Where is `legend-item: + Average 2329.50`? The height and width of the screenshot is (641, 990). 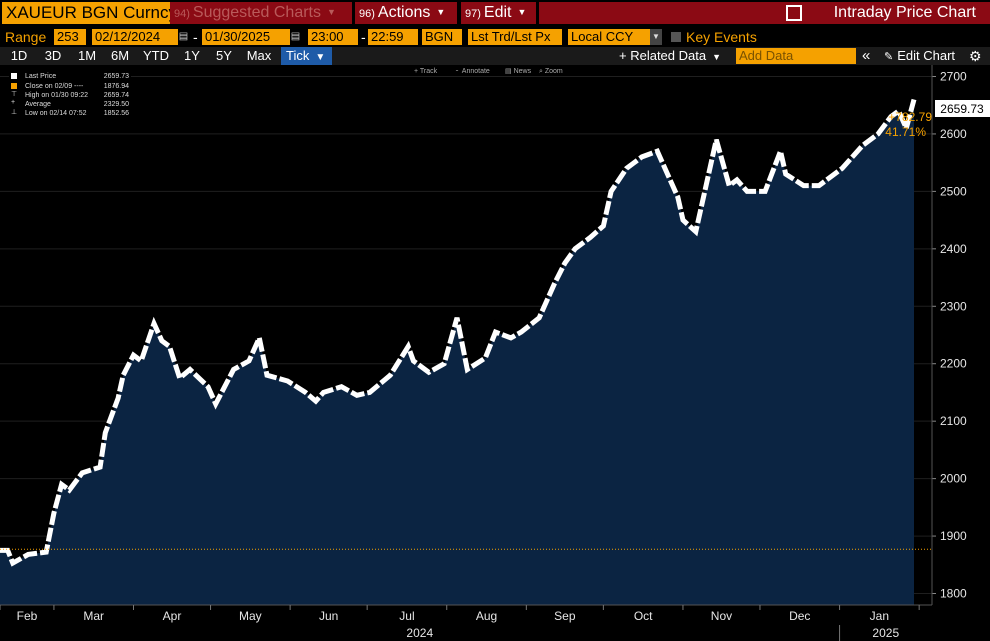 legend-item: + Average 2329.50 is located at coordinates (70, 104).